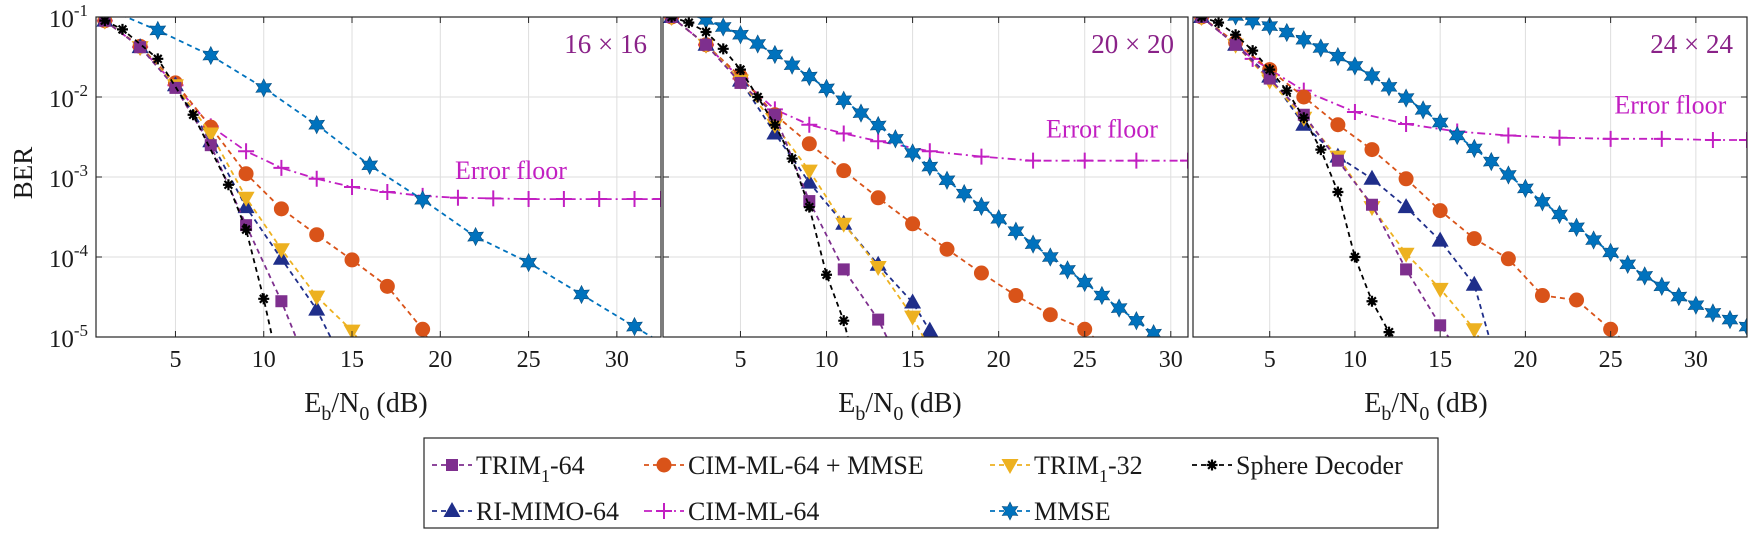 This screenshot has height=534, width=1754. Describe the element at coordinates (508, 468) in the screenshot. I see `legend-item-trim1-64: TRIM1-64` at that location.